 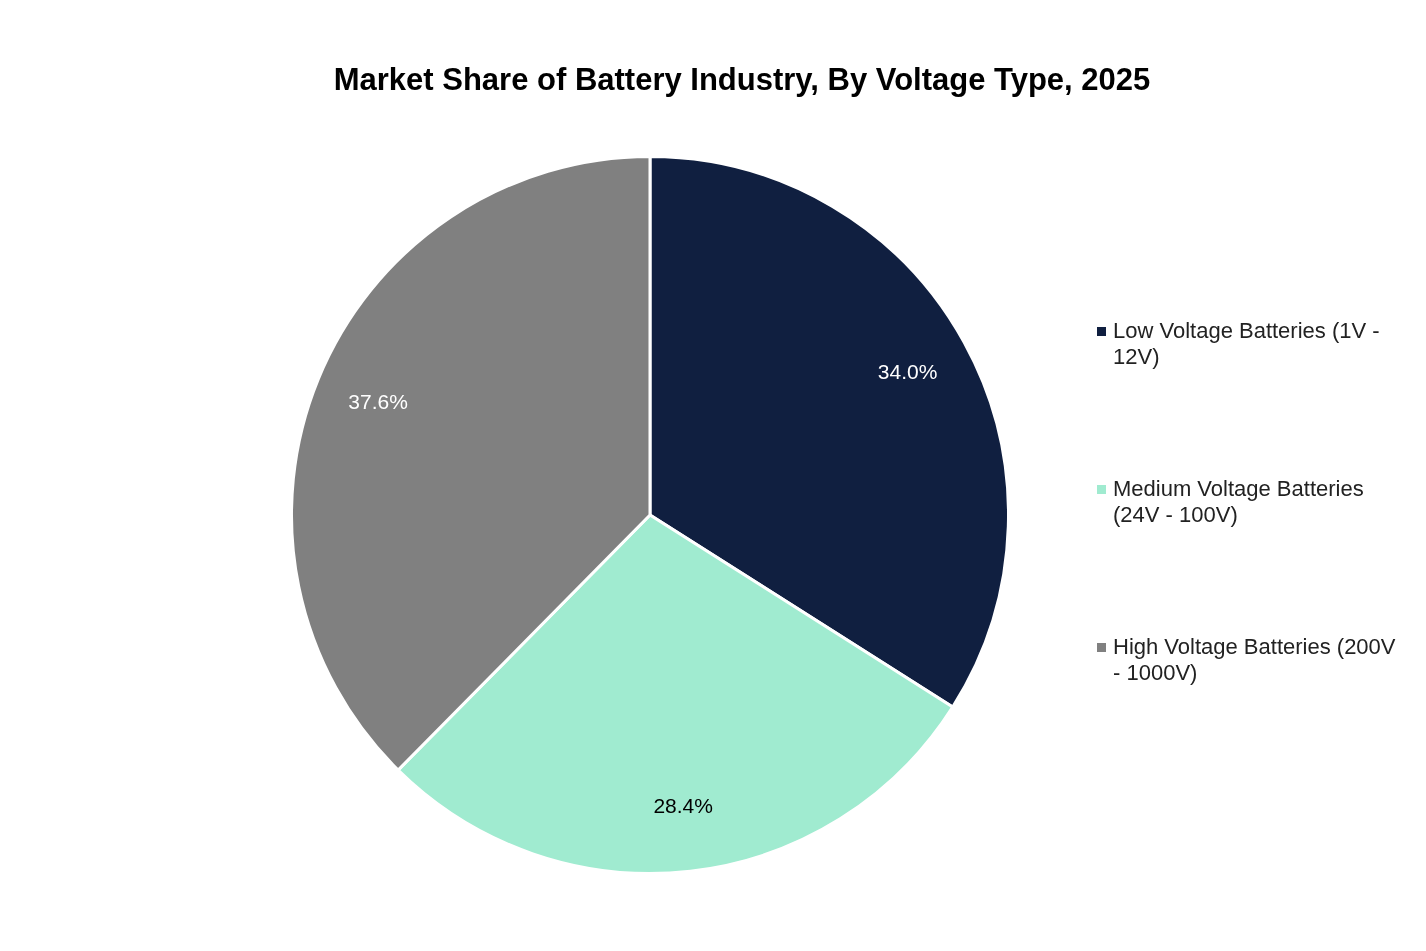 I want to click on legend-label: Low Voltage Batteries (1V - 12V), so click(x=1246, y=343).